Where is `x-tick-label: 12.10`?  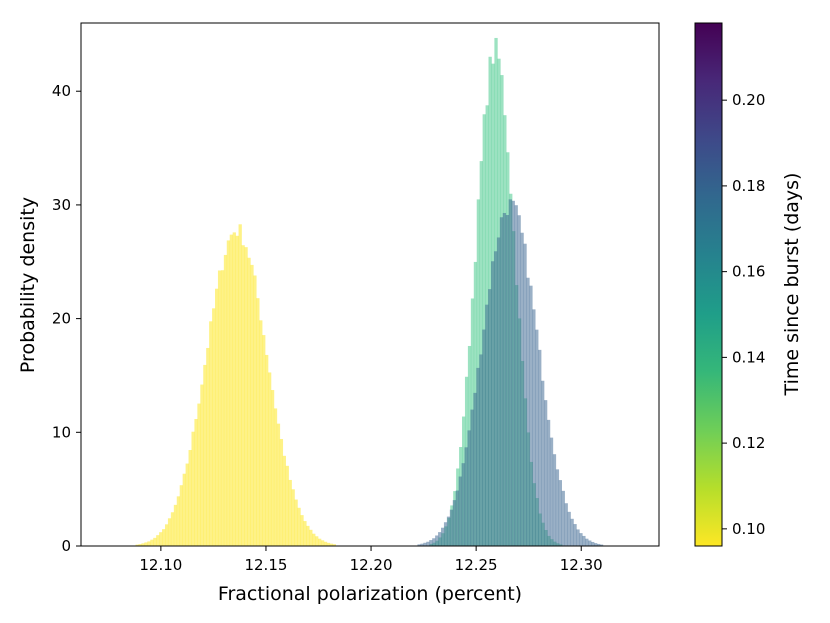 x-tick-label: 12.10 is located at coordinates (160, 565).